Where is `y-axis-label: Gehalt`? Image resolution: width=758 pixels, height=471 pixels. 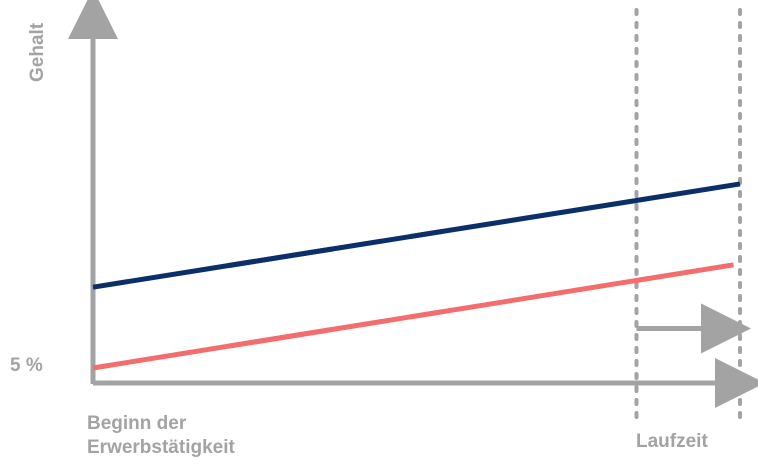 y-axis-label: Gehalt is located at coordinates (37, 52).